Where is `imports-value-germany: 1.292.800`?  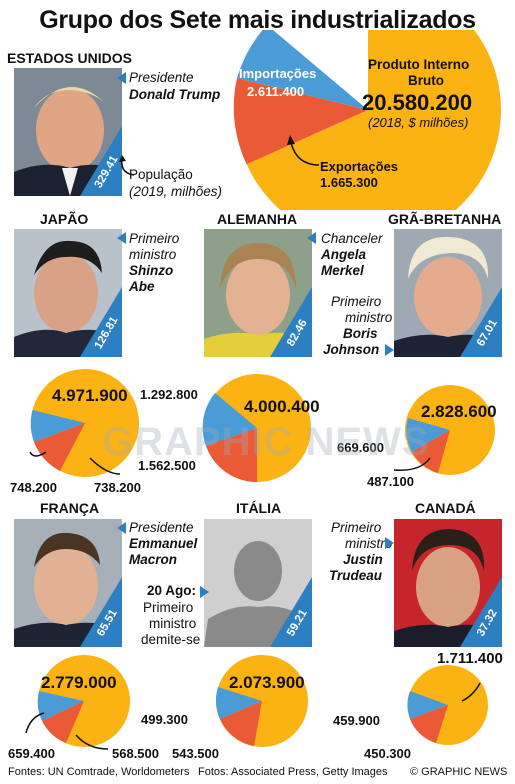
imports-value-germany: 1.292.800 is located at coordinates (169, 394).